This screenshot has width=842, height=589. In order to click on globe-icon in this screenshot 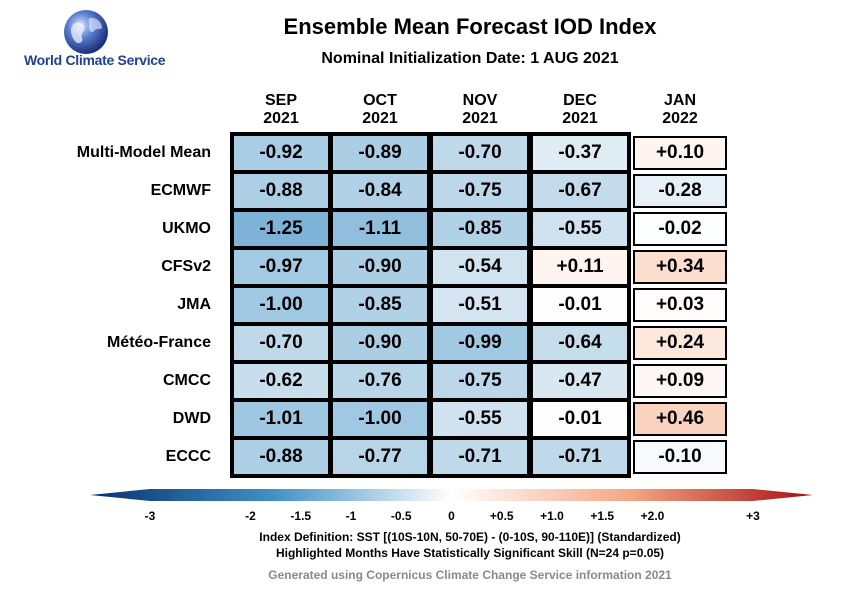, I will do `click(86, 32)`.